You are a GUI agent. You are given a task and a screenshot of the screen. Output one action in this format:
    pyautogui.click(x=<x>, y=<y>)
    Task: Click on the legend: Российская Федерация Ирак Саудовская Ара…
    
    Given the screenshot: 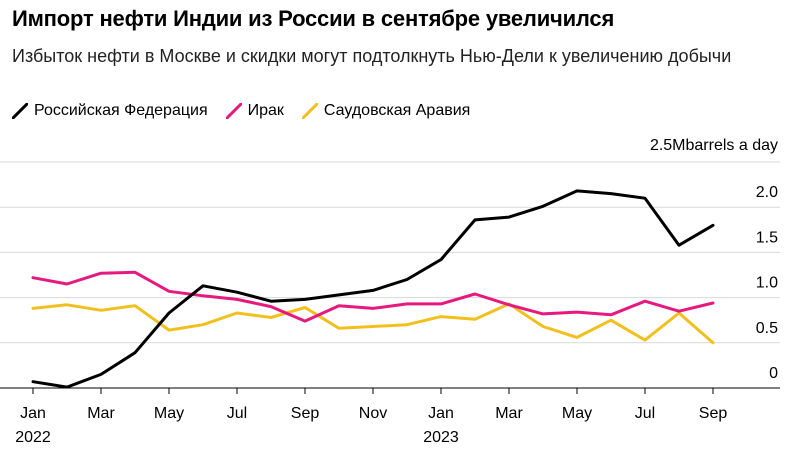 What is the action you would take?
    pyautogui.click(x=250, y=111)
    